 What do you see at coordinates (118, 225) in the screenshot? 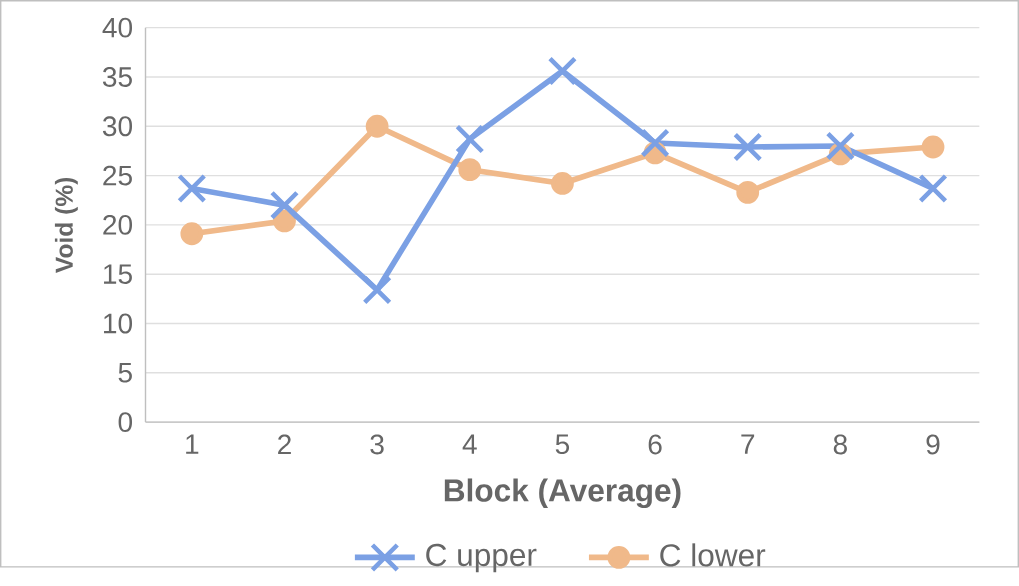
I see `y-tick-label: 20` at bounding box center [118, 225].